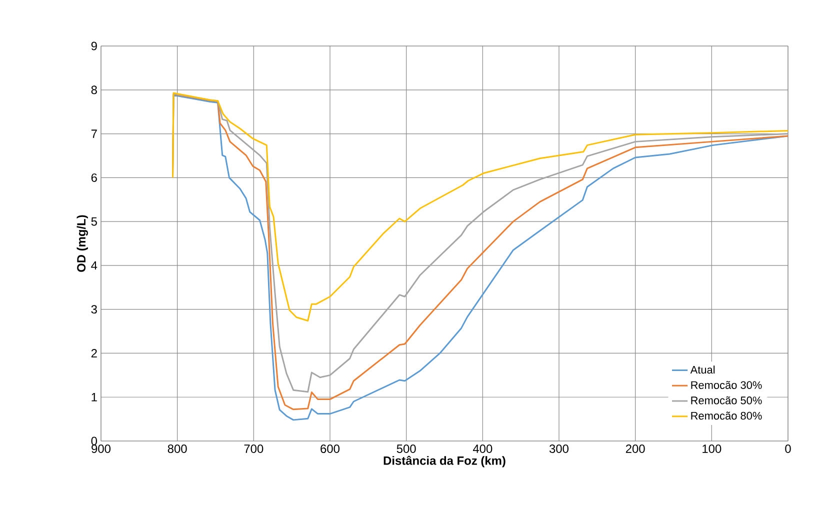 The height and width of the screenshot is (513, 826). What do you see at coordinates (635, 448) in the screenshot?
I see `x-tick-label: 200` at bounding box center [635, 448].